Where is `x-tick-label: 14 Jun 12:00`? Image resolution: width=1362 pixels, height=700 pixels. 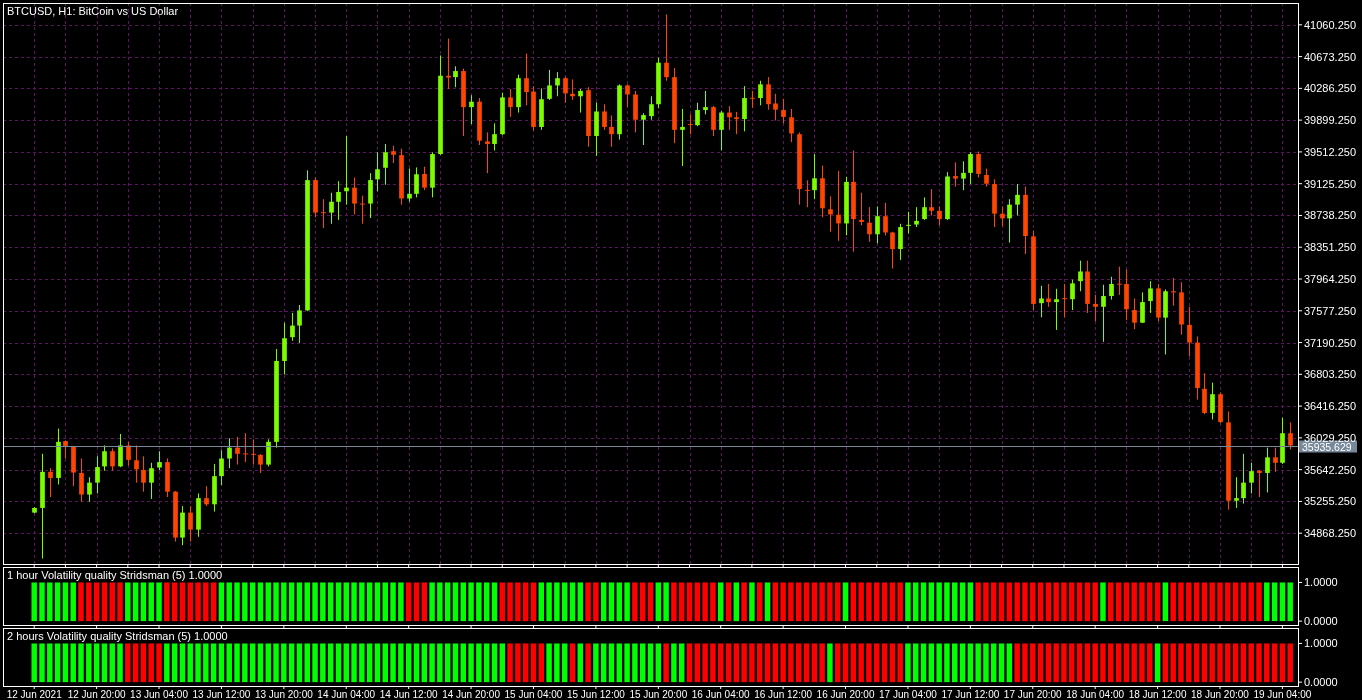 x-tick-label: 14 Jun 12:00 is located at coordinates (409, 694).